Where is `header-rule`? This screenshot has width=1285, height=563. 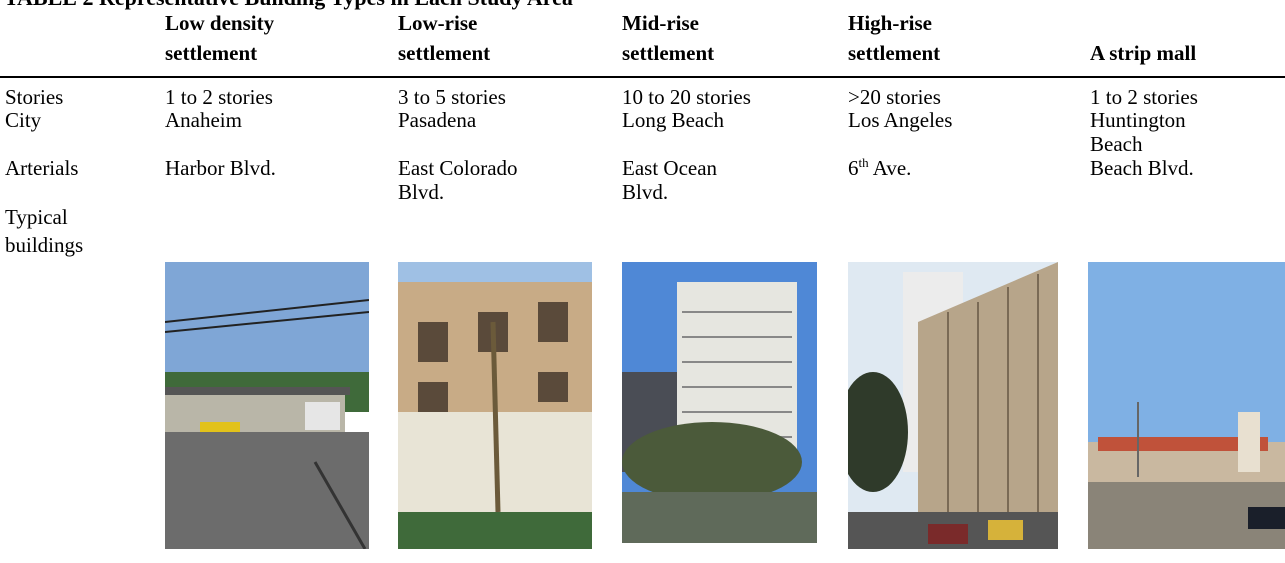
header-rule is located at coordinates (642, 77).